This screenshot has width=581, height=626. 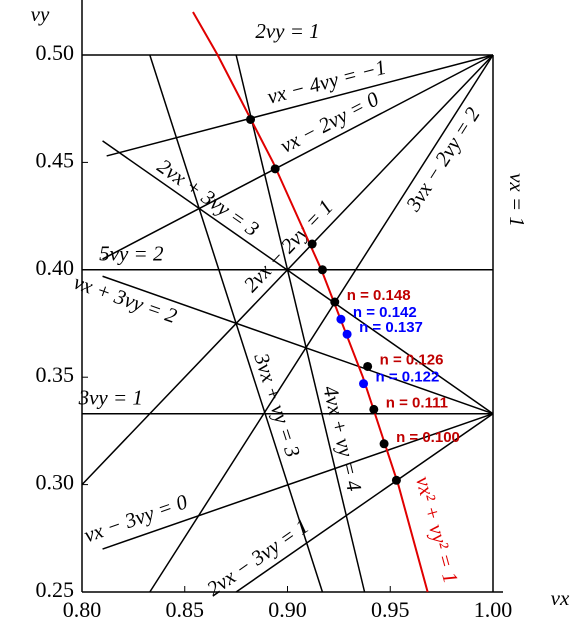 What do you see at coordinates (55, 482) in the screenshot?
I see `y-tick-label: 0.30` at bounding box center [55, 482].